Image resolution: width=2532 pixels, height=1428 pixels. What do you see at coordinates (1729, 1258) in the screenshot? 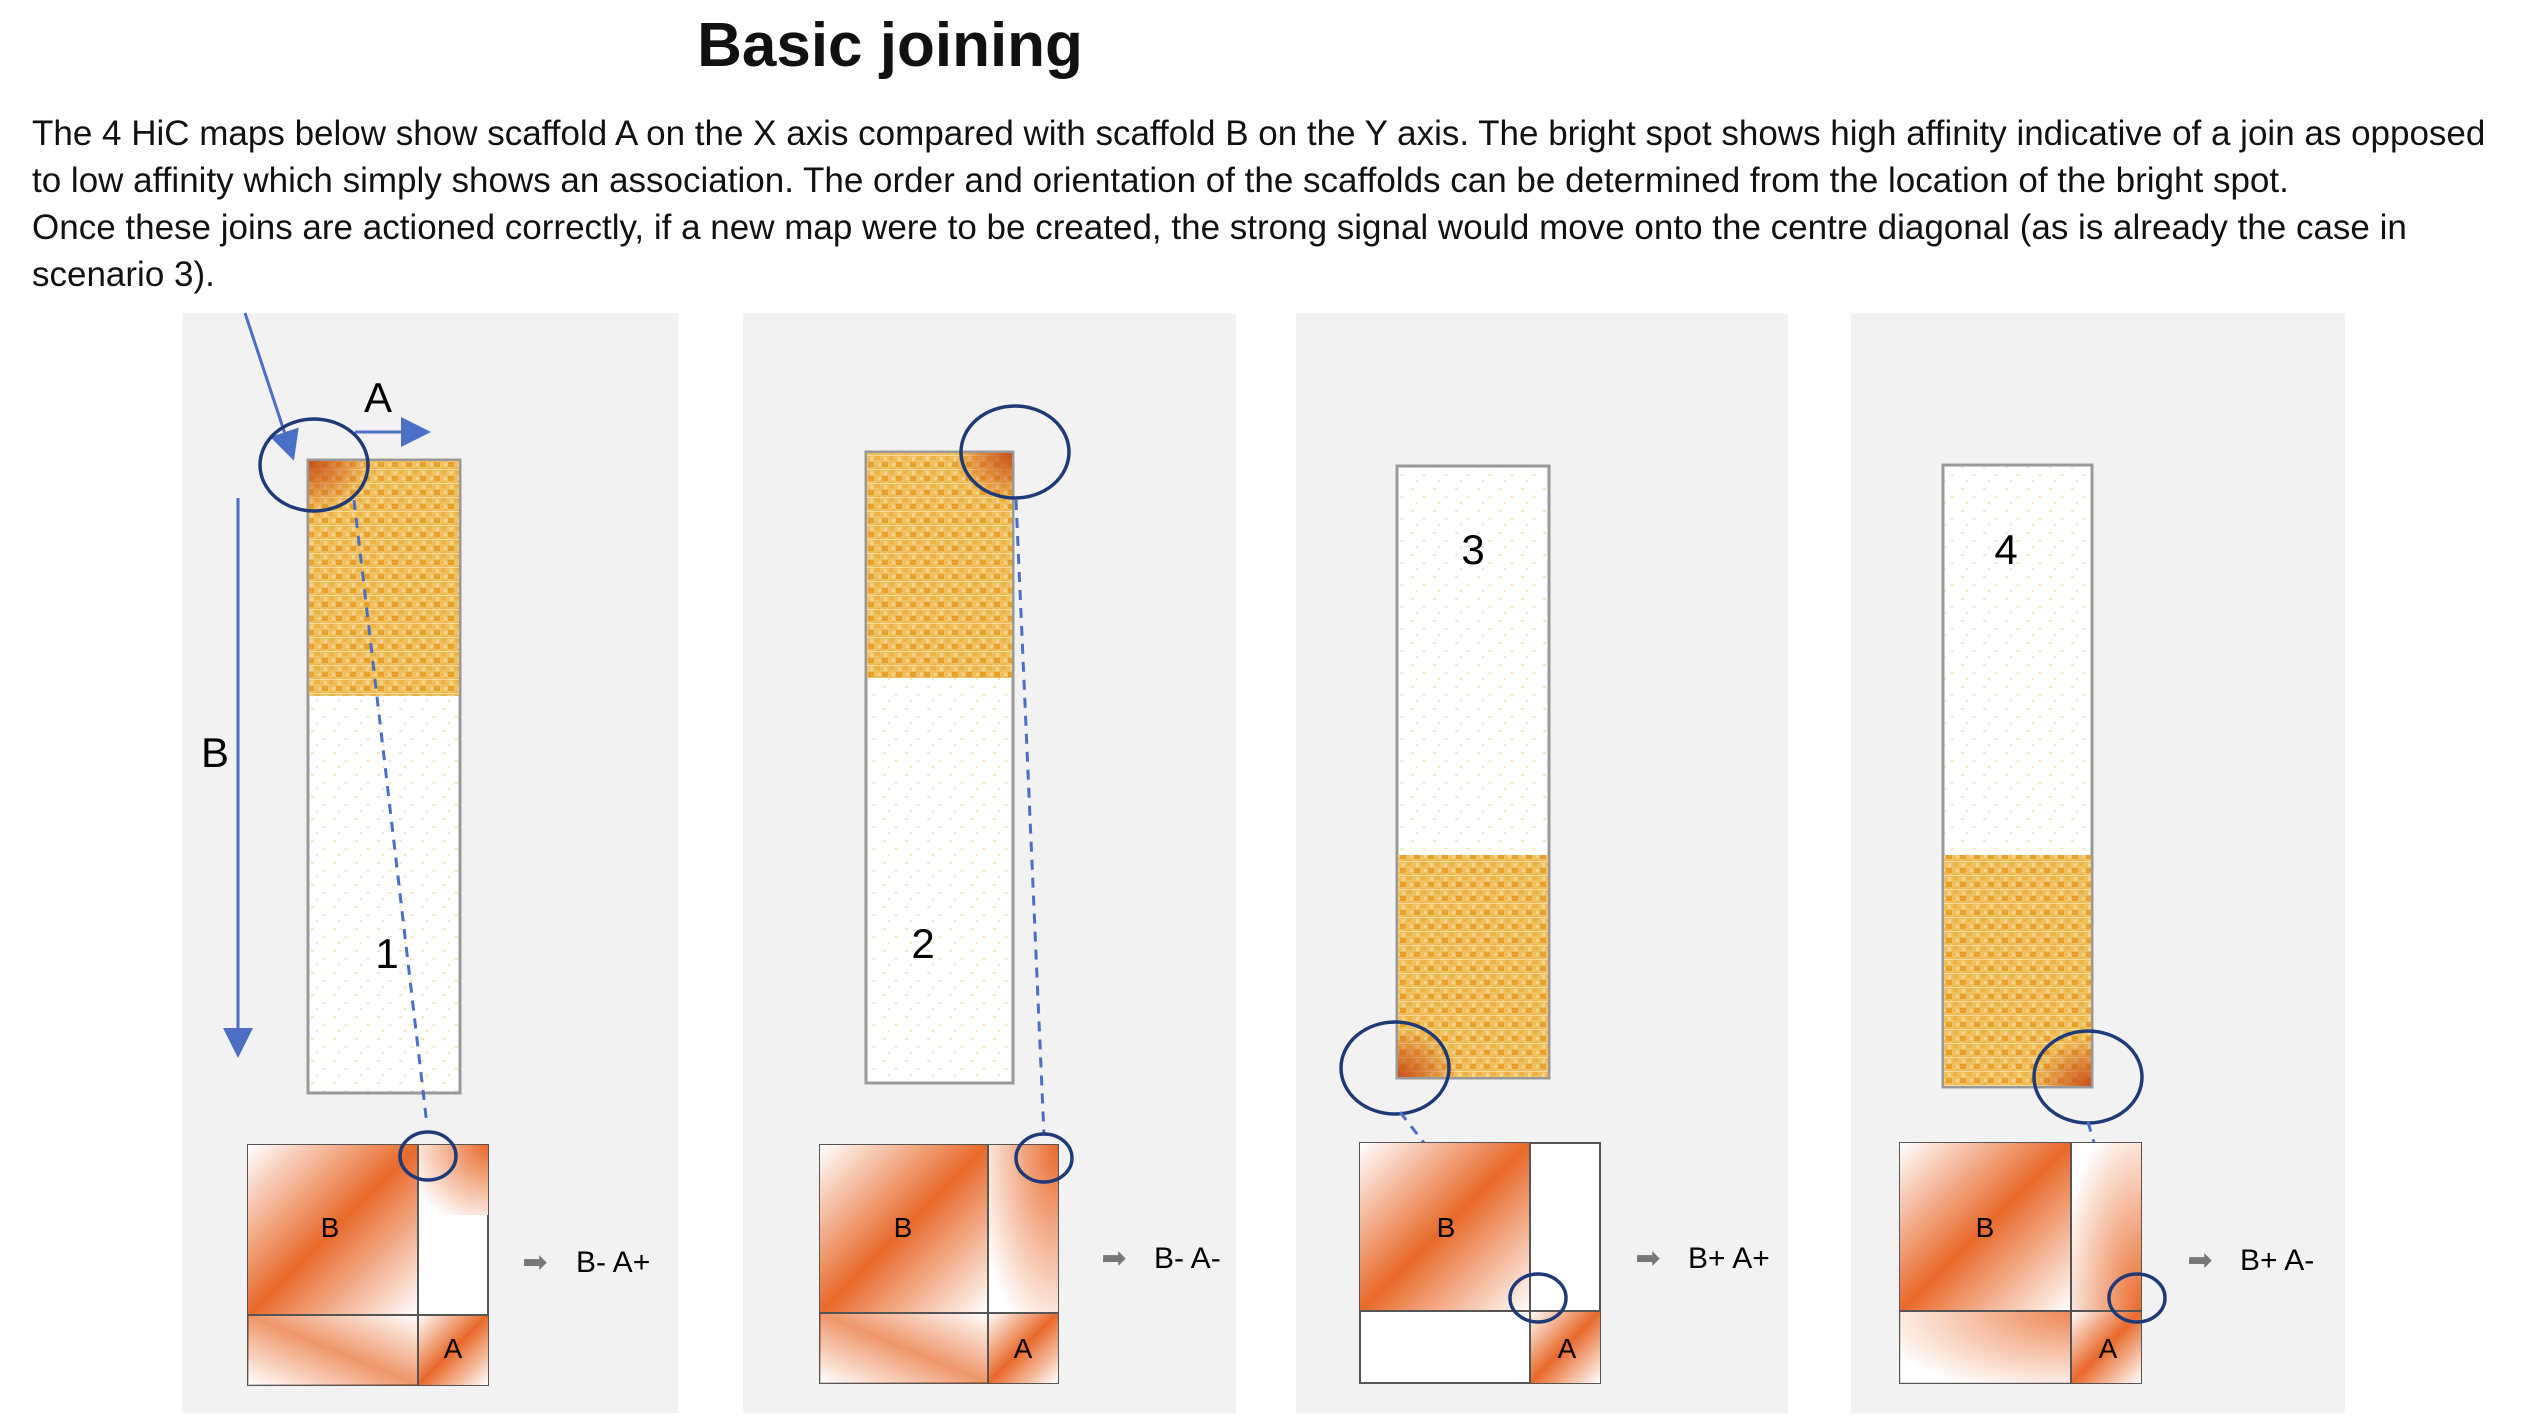
I see `result-label: B+ A+` at bounding box center [1729, 1258].